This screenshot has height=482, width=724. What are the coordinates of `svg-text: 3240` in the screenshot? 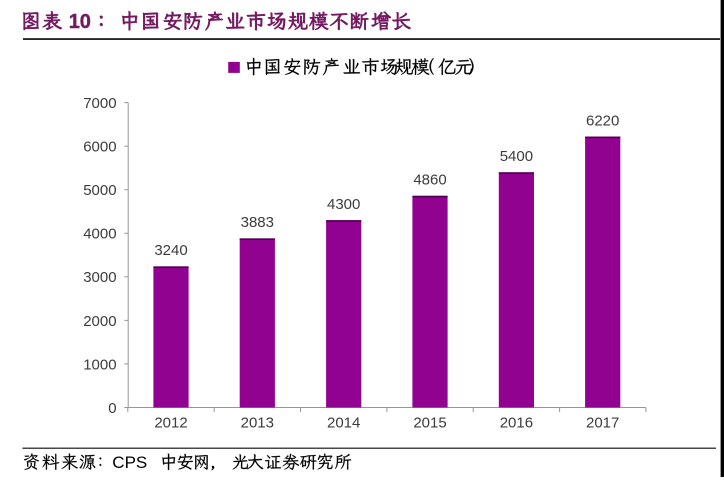 It's located at (170, 250).